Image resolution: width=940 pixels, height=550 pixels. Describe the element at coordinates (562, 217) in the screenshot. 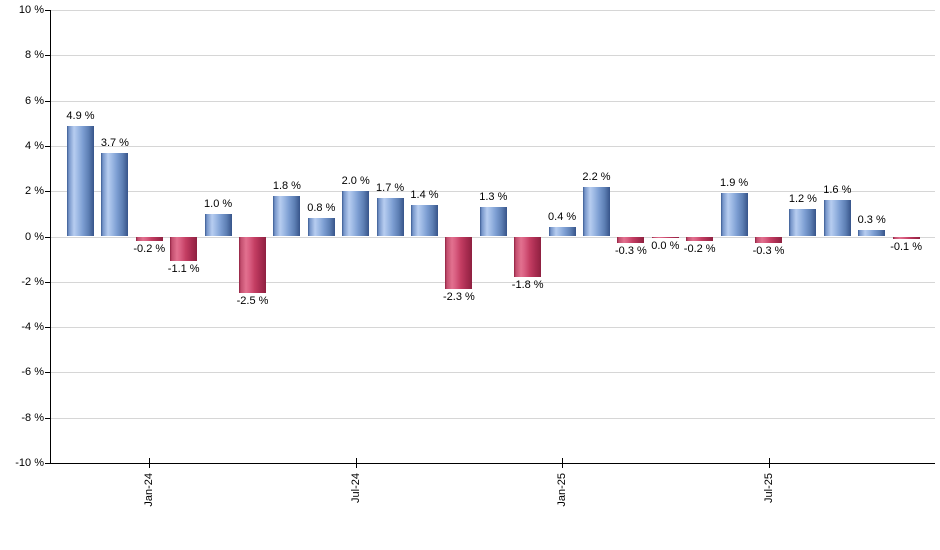

I see `bar-value-label: 0.4 %` at that location.